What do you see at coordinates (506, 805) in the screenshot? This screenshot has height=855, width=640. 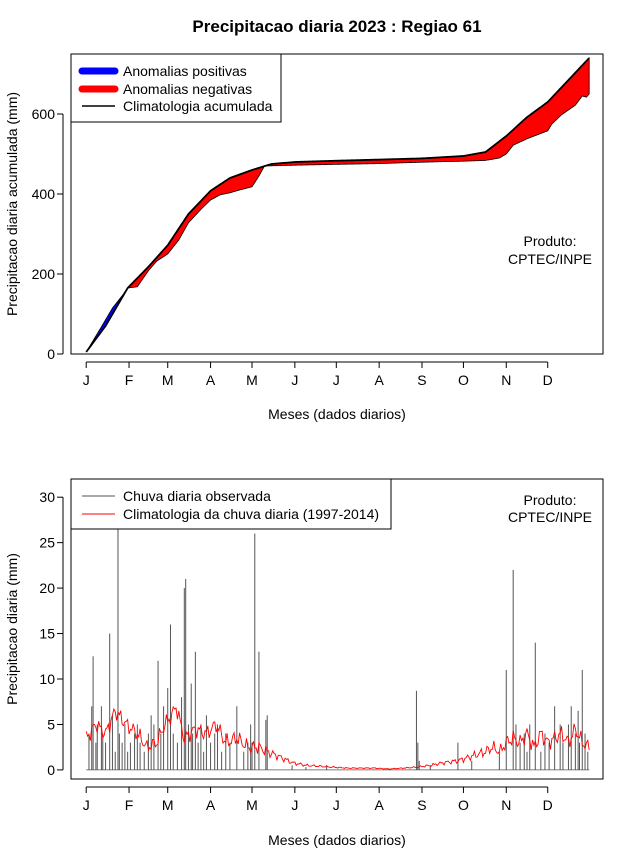 I see `daily-x-tick-label: N` at bounding box center [506, 805].